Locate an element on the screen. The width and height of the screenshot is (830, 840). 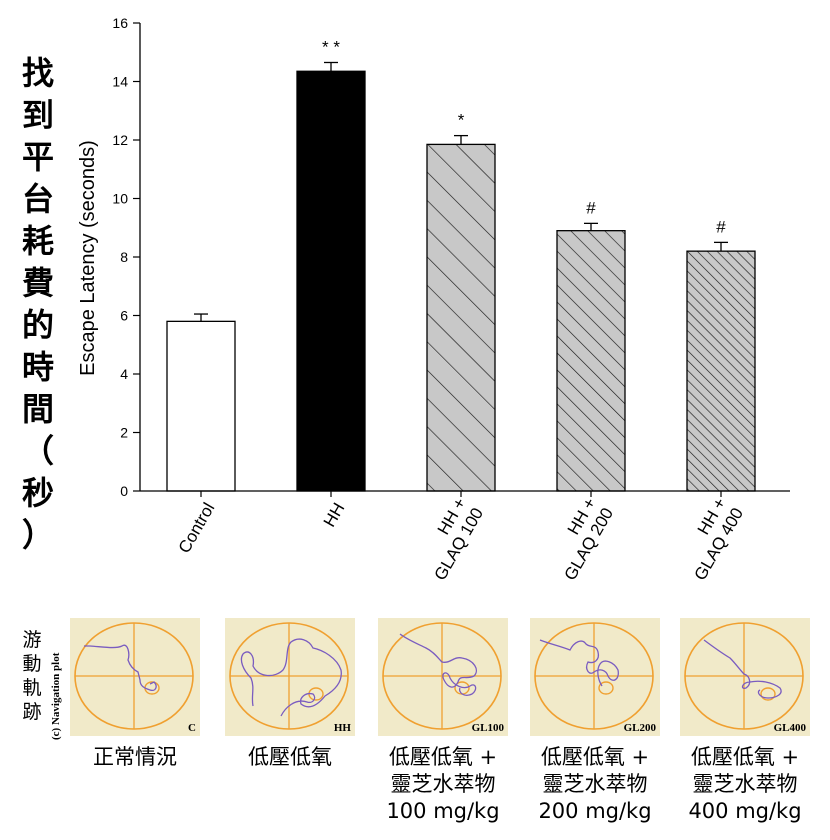
y-tick-label: 14 is located at coordinates (120, 82).